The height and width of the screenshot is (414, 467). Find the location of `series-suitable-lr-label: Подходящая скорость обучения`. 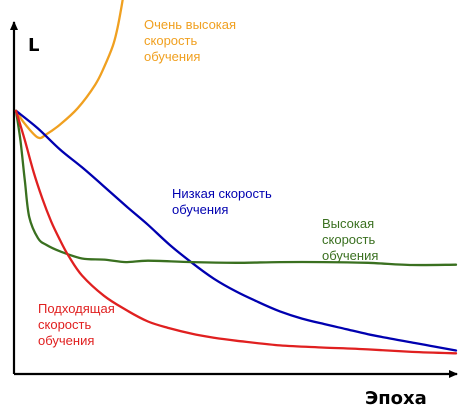

series-suitable-lr-label: Подходящая скорость обучения is located at coordinates (76, 324).